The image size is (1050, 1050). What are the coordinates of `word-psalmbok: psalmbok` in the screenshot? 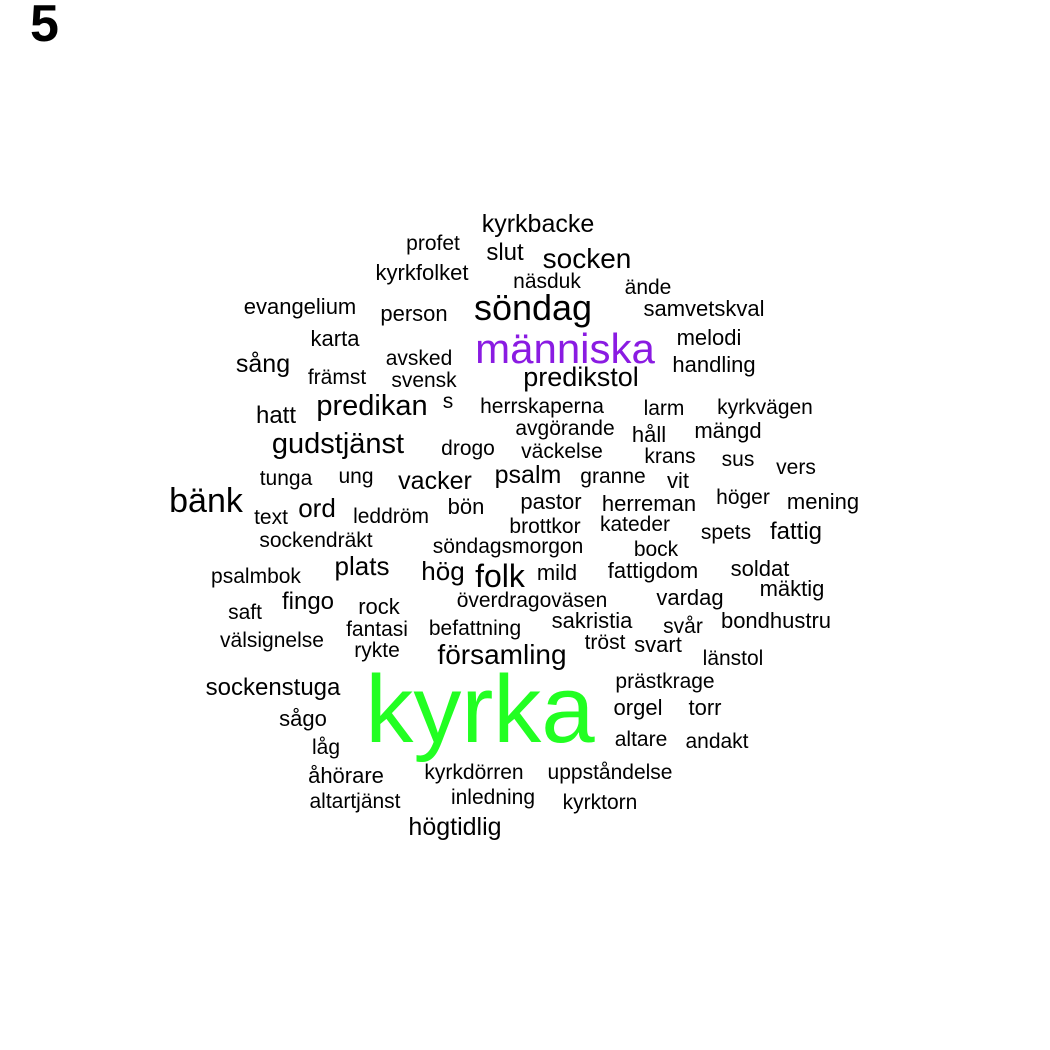 It's located at (256, 576).